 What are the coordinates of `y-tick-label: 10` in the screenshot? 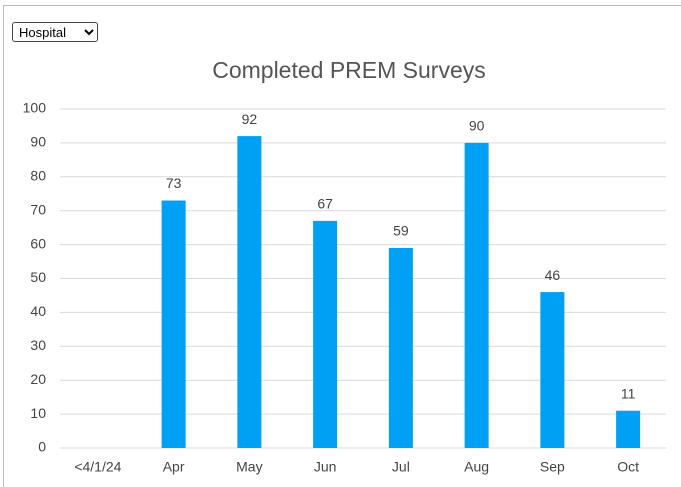 It's located at (38, 413).